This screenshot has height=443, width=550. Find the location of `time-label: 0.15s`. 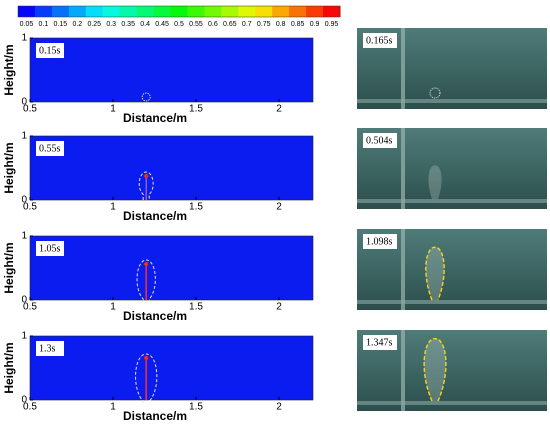

time-label: 0.15s is located at coordinates (50, 50).